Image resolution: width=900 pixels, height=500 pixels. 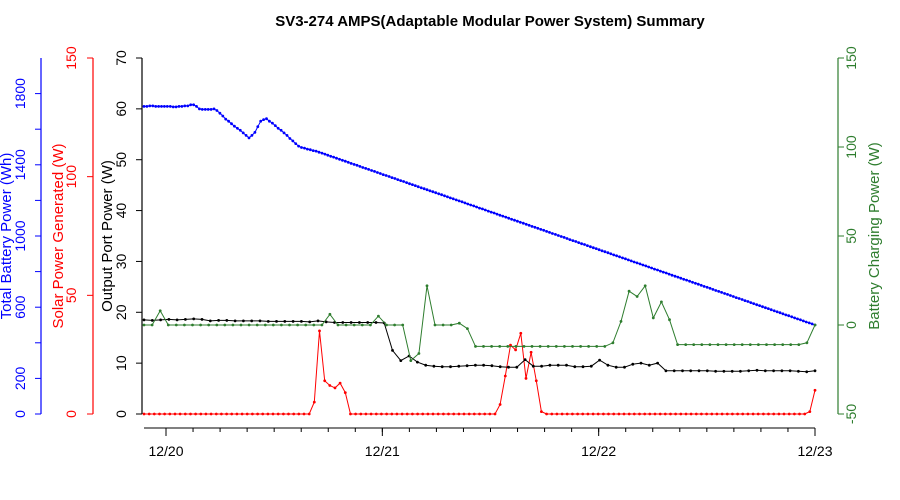 I want to click on output-tick-label: 50, so click(x=121, y=160).